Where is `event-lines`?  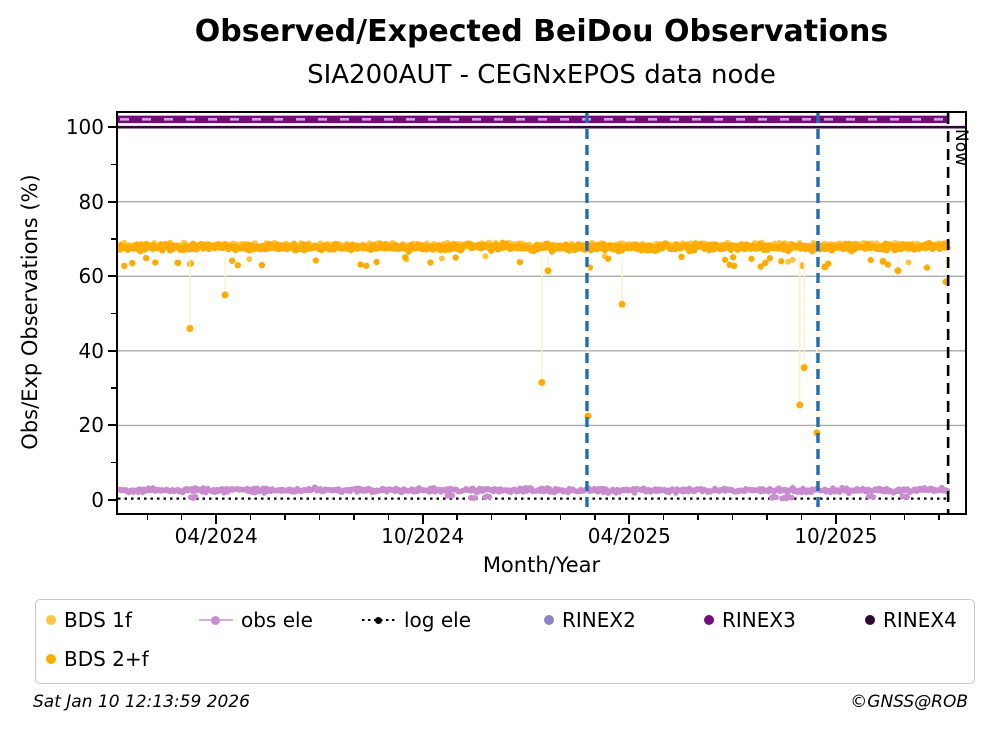
event-lines is located at coordinates (702, 313).